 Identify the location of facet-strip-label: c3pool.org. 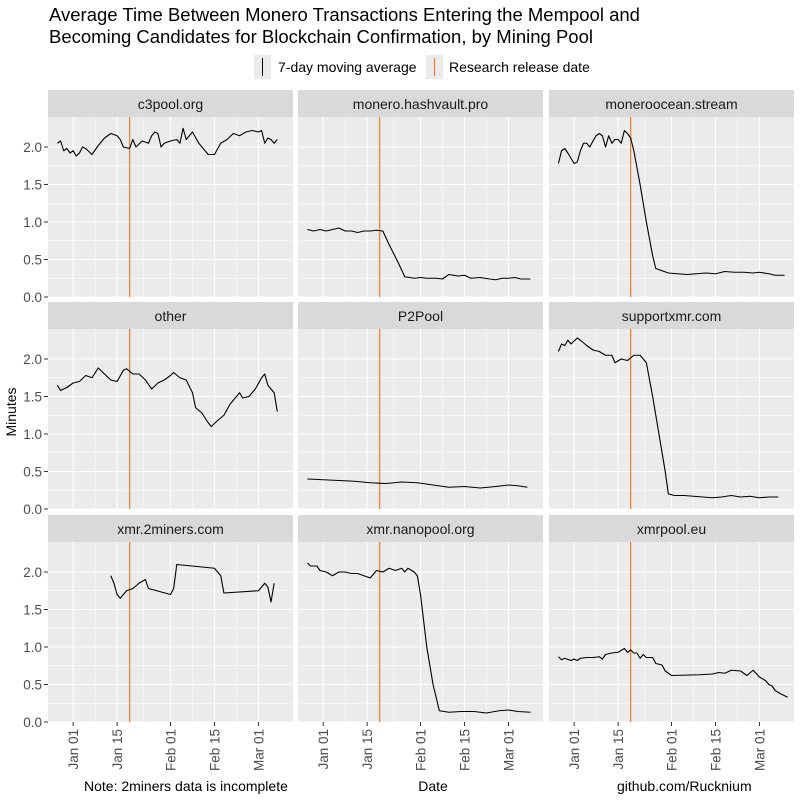
(170, 104).